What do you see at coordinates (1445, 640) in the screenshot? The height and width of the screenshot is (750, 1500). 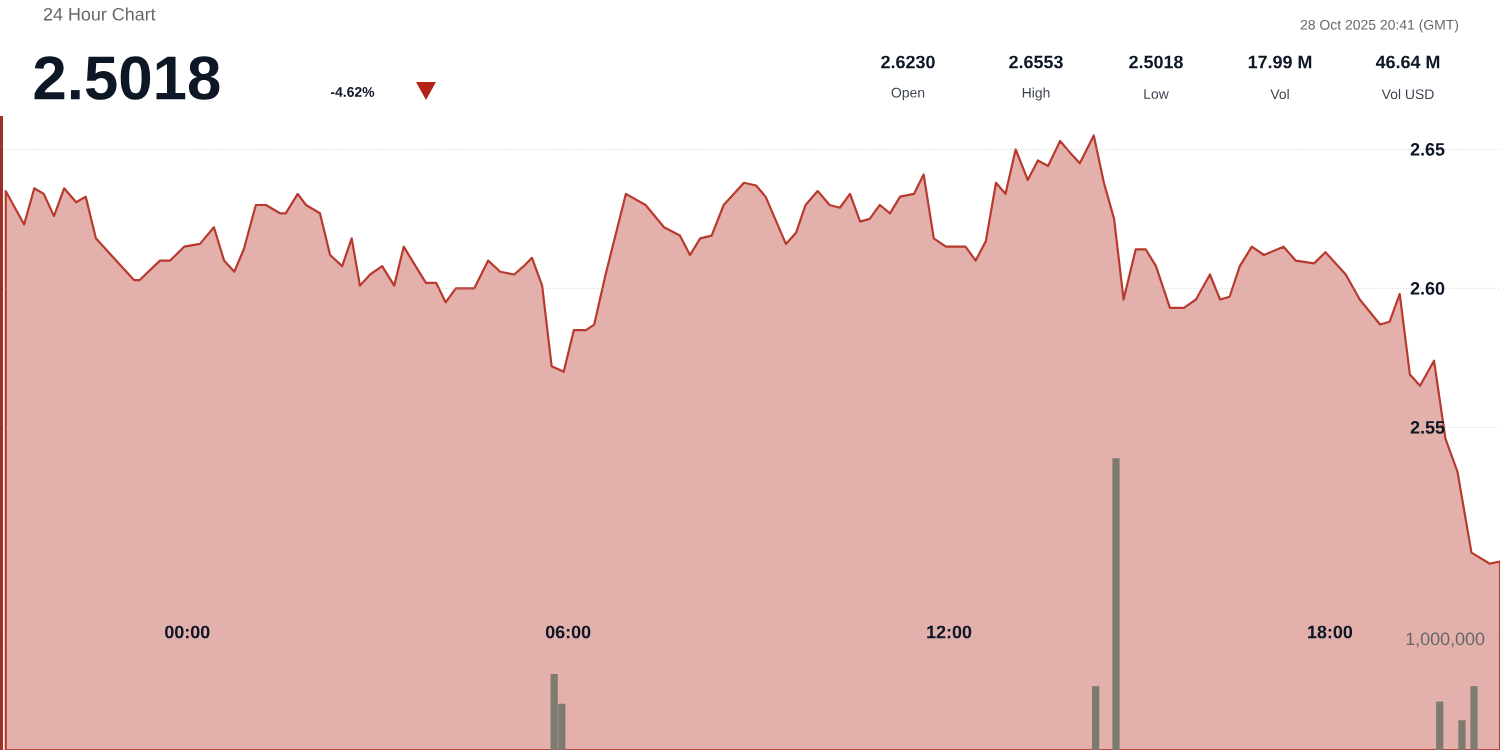 I see `y2-tick-label: 1,000,000` at bounding box center [1445, 640].